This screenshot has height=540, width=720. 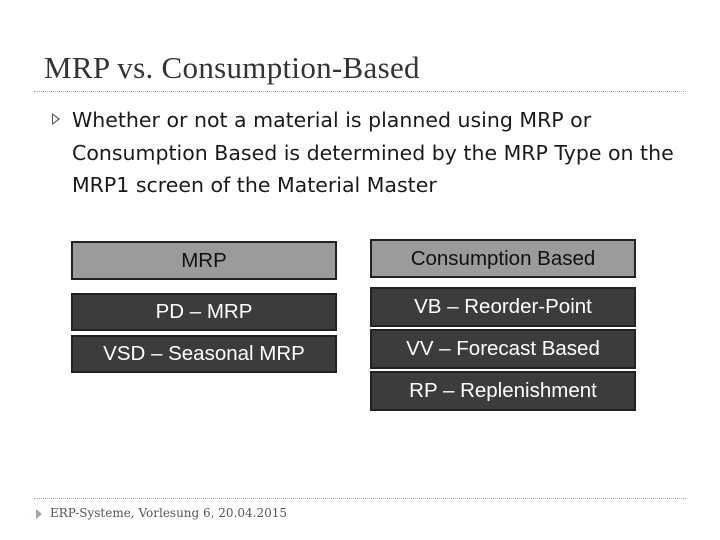 What do you see at coordinates (204, 354) in the screenshot?
I see `mrp-type-box: VSD – Seasonal MRP` at bounding box center [204, 354].